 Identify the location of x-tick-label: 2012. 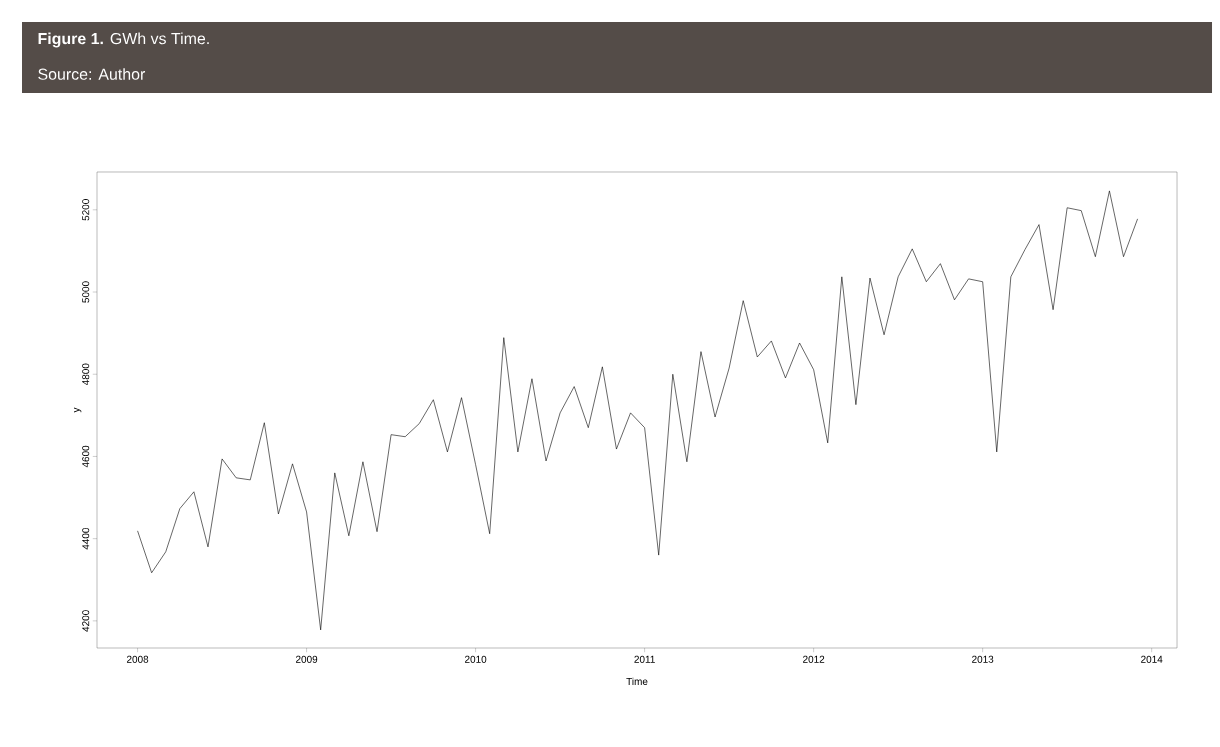
(814, 659).